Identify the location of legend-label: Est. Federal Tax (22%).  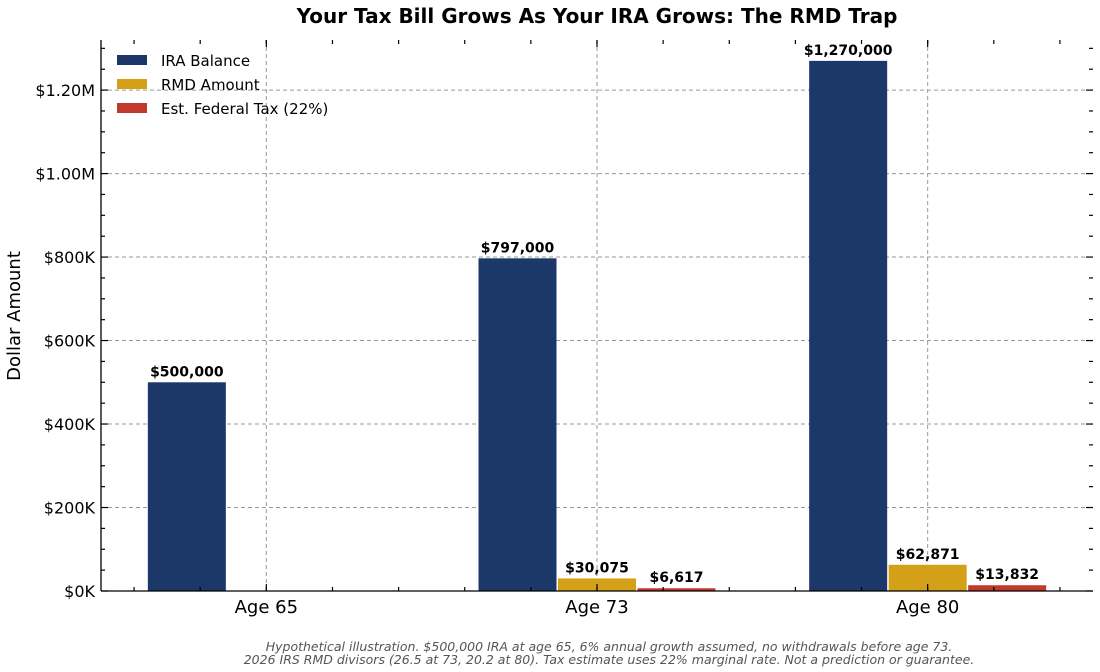
(244, 109).